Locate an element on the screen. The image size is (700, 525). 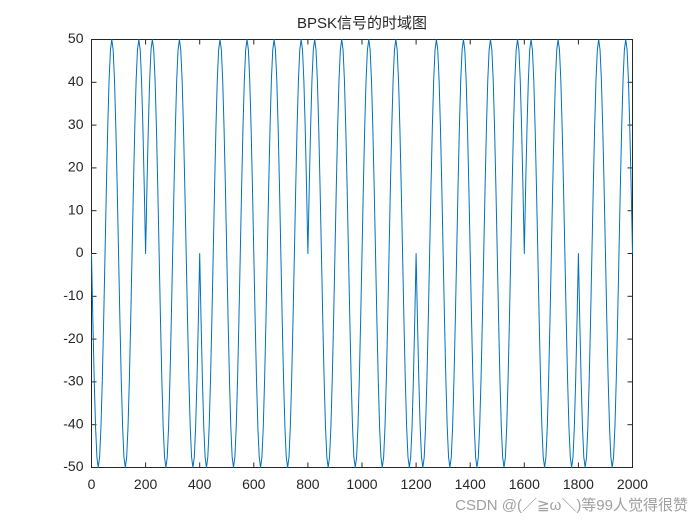
x-tick-label: 800 is located at coordinates (308, 484).